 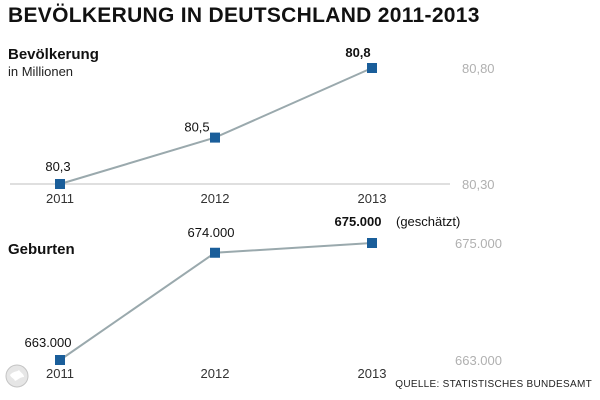 I want to click on population-chart-subtitle: in Millionen, so click(x=41, y=71).